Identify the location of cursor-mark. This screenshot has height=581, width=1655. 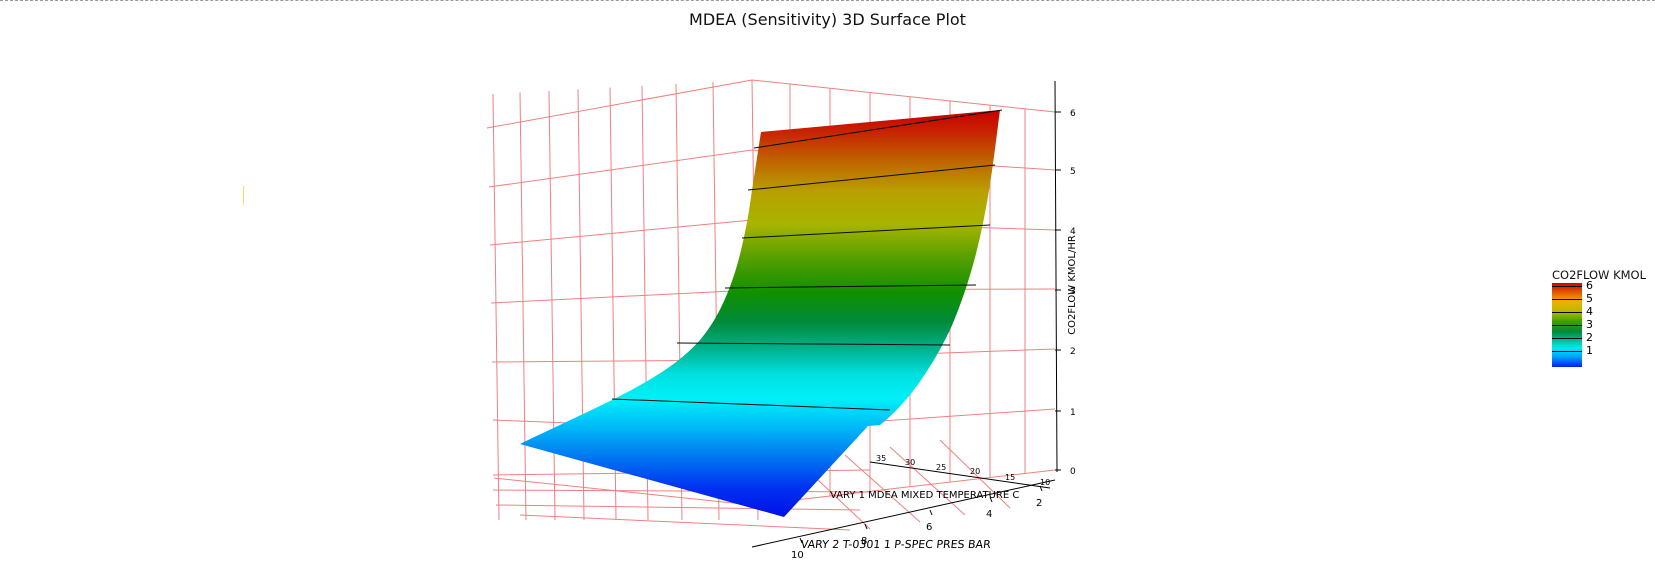
(243, 195).